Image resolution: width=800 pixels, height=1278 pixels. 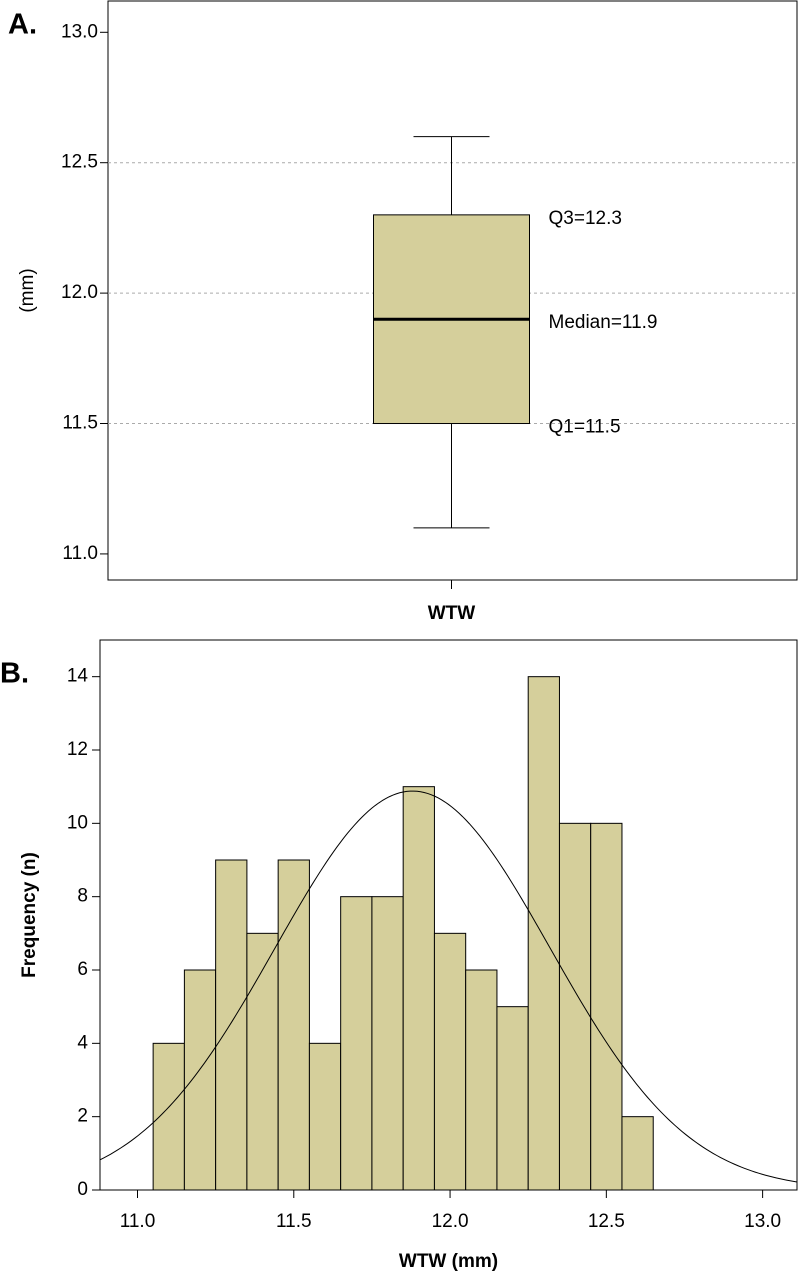 What do you see at coordinates (762, 1221) in the screenshot?
I see `x-tick-label: 13.0` at bounding box center [762, 1221].